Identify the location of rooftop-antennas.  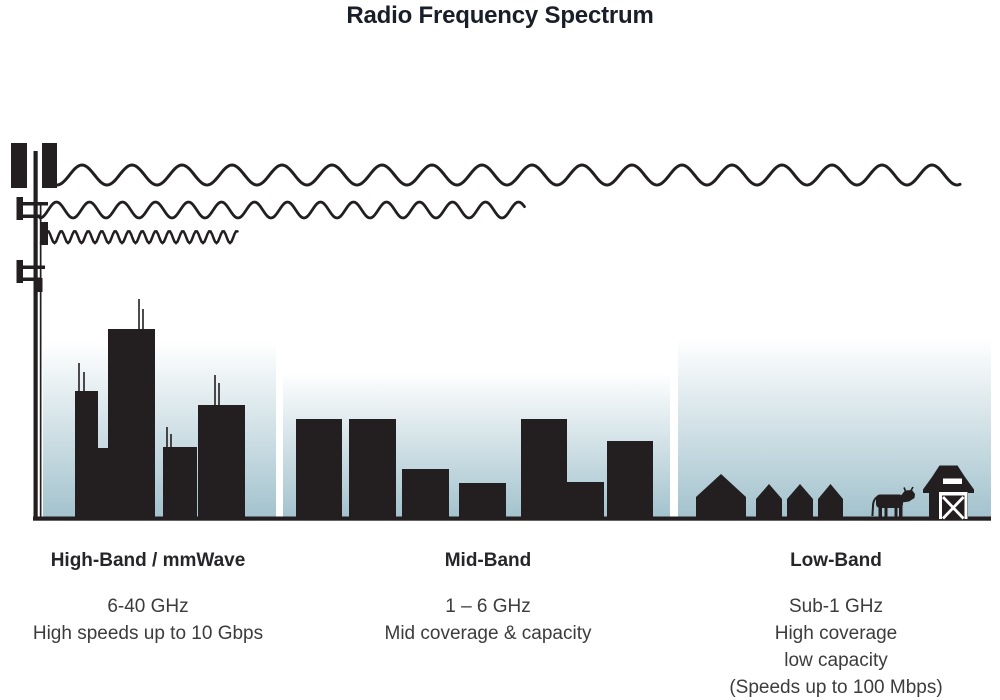
(149, 373).